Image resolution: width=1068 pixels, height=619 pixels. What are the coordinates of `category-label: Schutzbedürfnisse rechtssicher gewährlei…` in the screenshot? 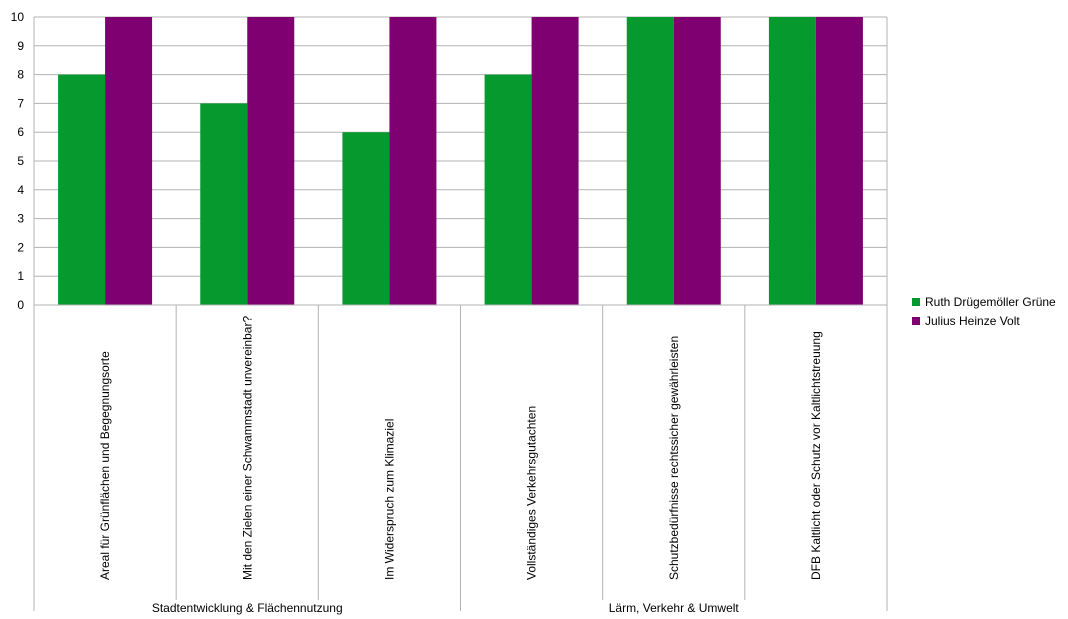 It's located at (674, 458).